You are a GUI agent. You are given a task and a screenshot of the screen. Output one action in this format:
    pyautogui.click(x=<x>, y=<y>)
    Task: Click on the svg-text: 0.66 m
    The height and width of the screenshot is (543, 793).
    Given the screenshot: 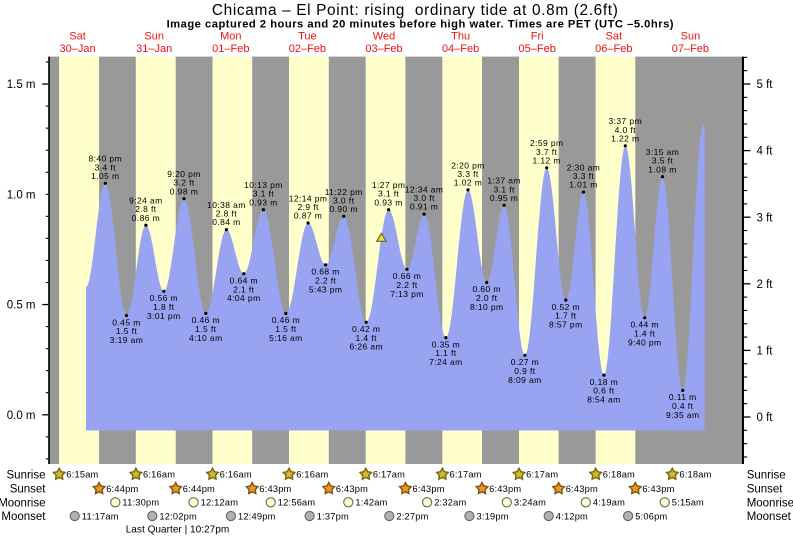 What is the action you would take?
    pyautogui.click(x=407, y=276)
    